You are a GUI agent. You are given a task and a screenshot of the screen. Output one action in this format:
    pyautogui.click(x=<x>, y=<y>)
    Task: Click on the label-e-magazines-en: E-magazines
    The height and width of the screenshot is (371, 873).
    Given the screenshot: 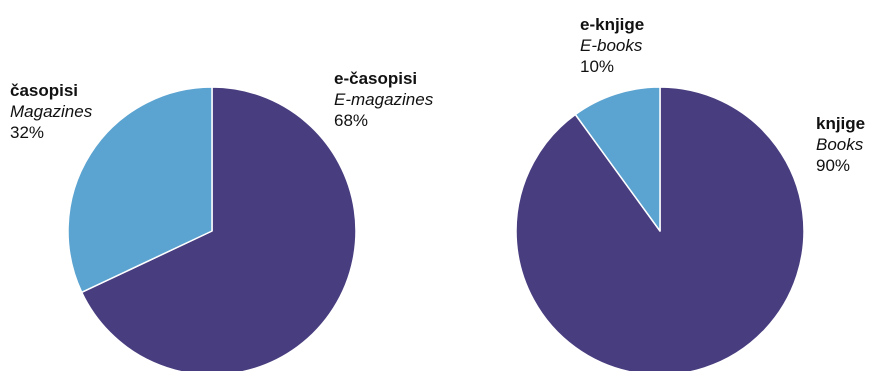 What is the action you would take?
    pyautogui.click(x=384, y=99)
    